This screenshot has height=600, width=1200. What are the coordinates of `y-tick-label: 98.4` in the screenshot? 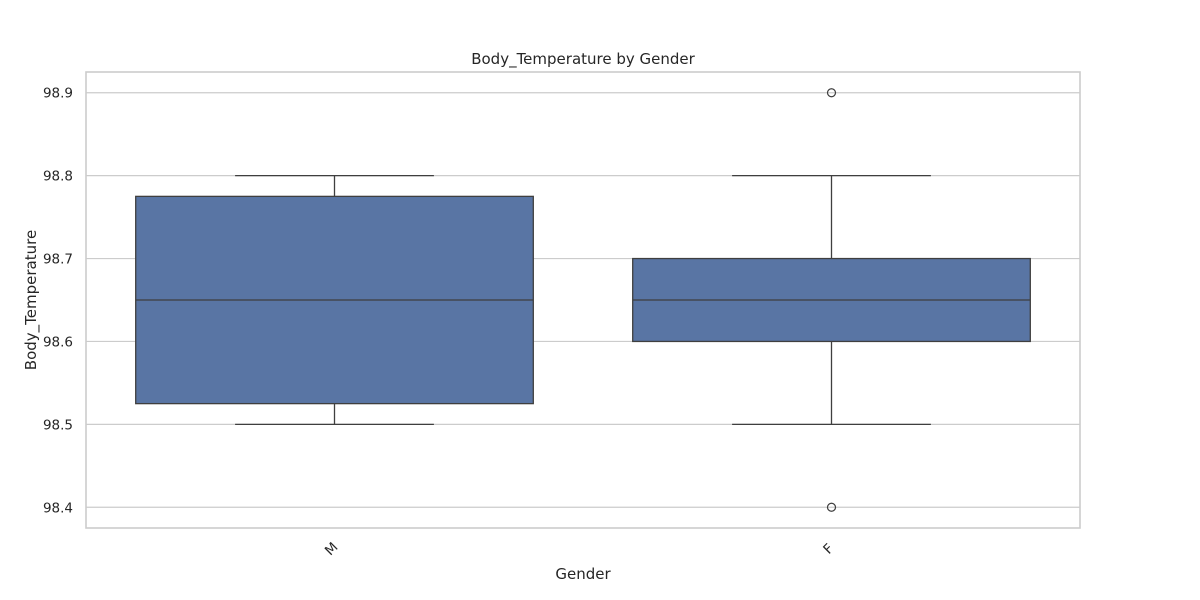 It's located at (58, 508).